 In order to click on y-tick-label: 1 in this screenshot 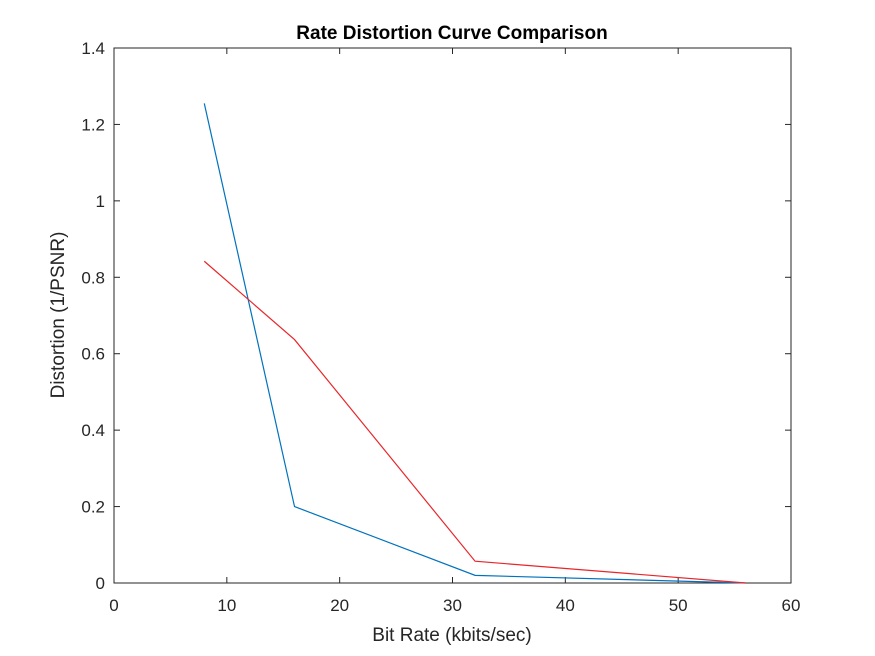, I will do `click(100, 201)`.